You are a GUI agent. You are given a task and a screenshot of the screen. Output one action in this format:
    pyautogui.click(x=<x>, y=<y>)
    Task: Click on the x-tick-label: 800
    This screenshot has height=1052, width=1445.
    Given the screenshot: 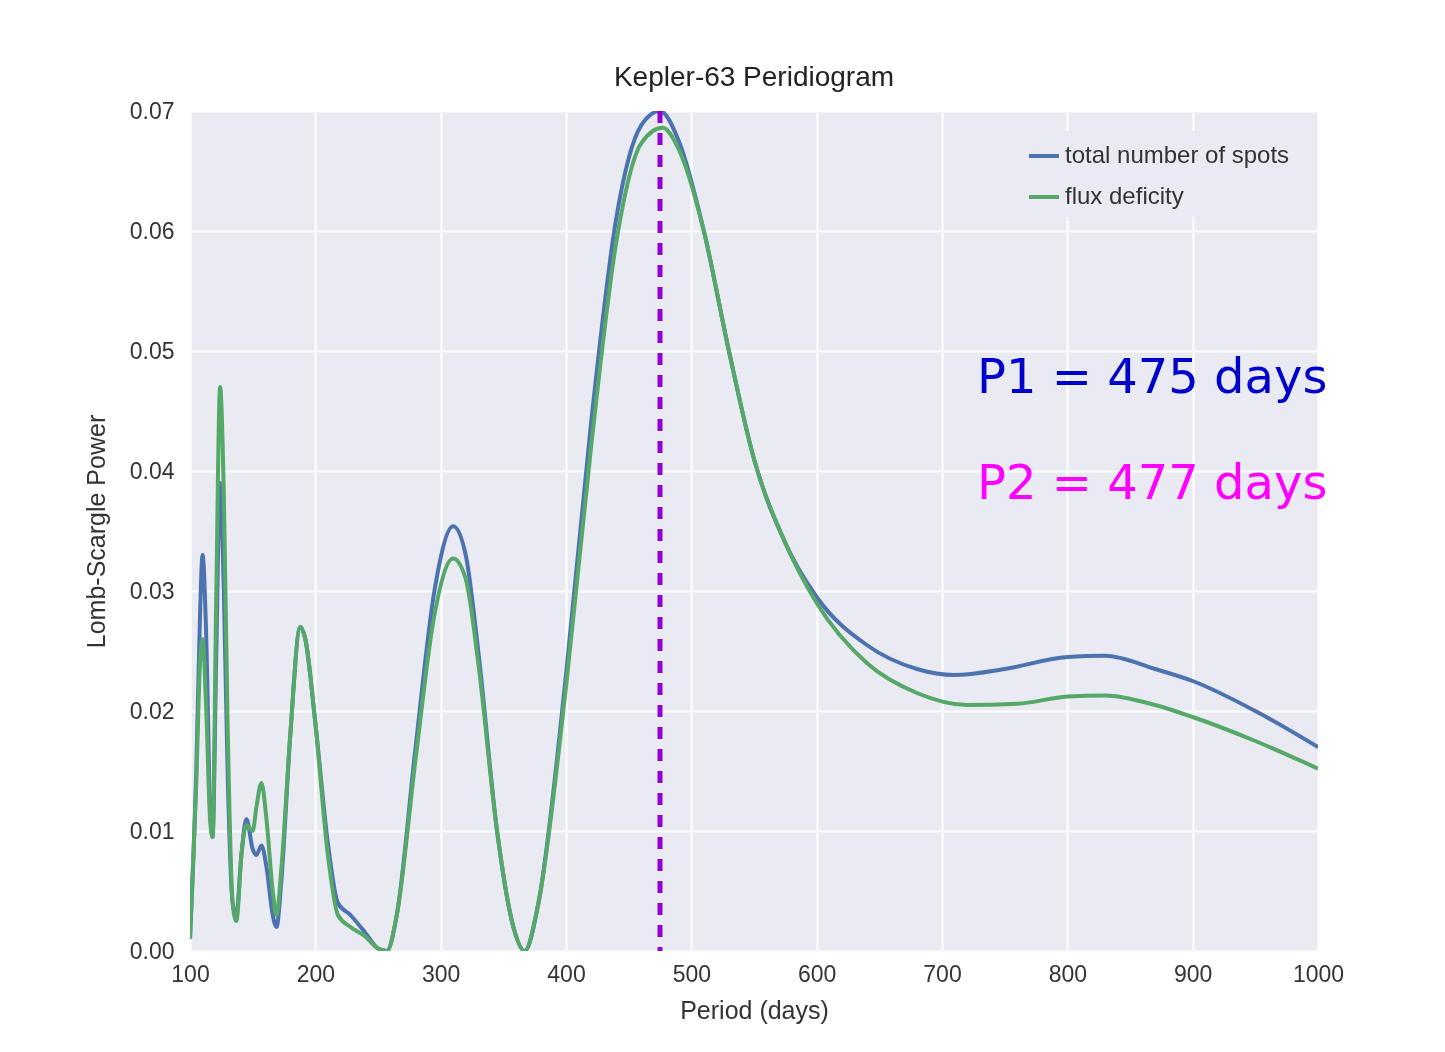 What is the action you would take?
    pyautogui.click(x=1068, y=973)
    